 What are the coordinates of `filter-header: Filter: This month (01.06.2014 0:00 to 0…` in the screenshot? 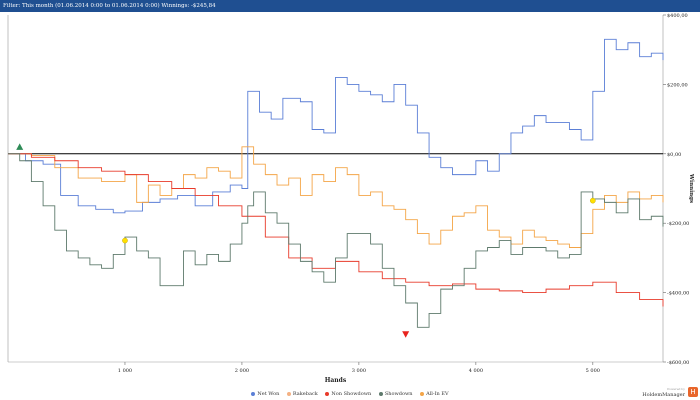 It's located at (350, 6).